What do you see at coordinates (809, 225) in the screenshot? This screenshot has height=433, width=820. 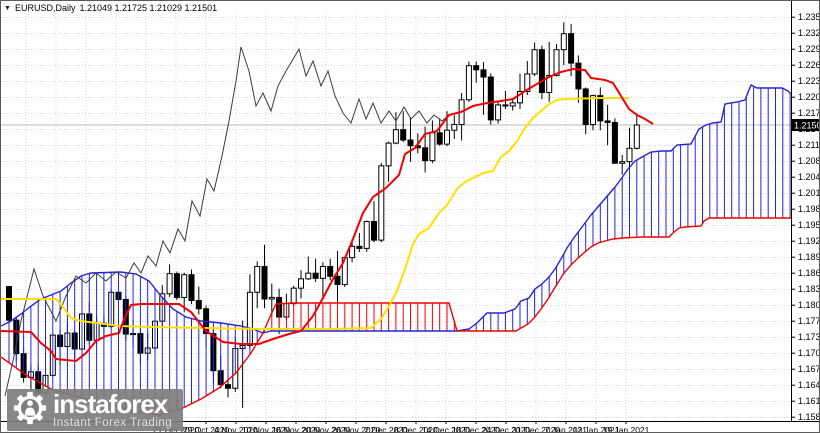 I see `svg-text: 1.19560` at bounding box center [809, 225].